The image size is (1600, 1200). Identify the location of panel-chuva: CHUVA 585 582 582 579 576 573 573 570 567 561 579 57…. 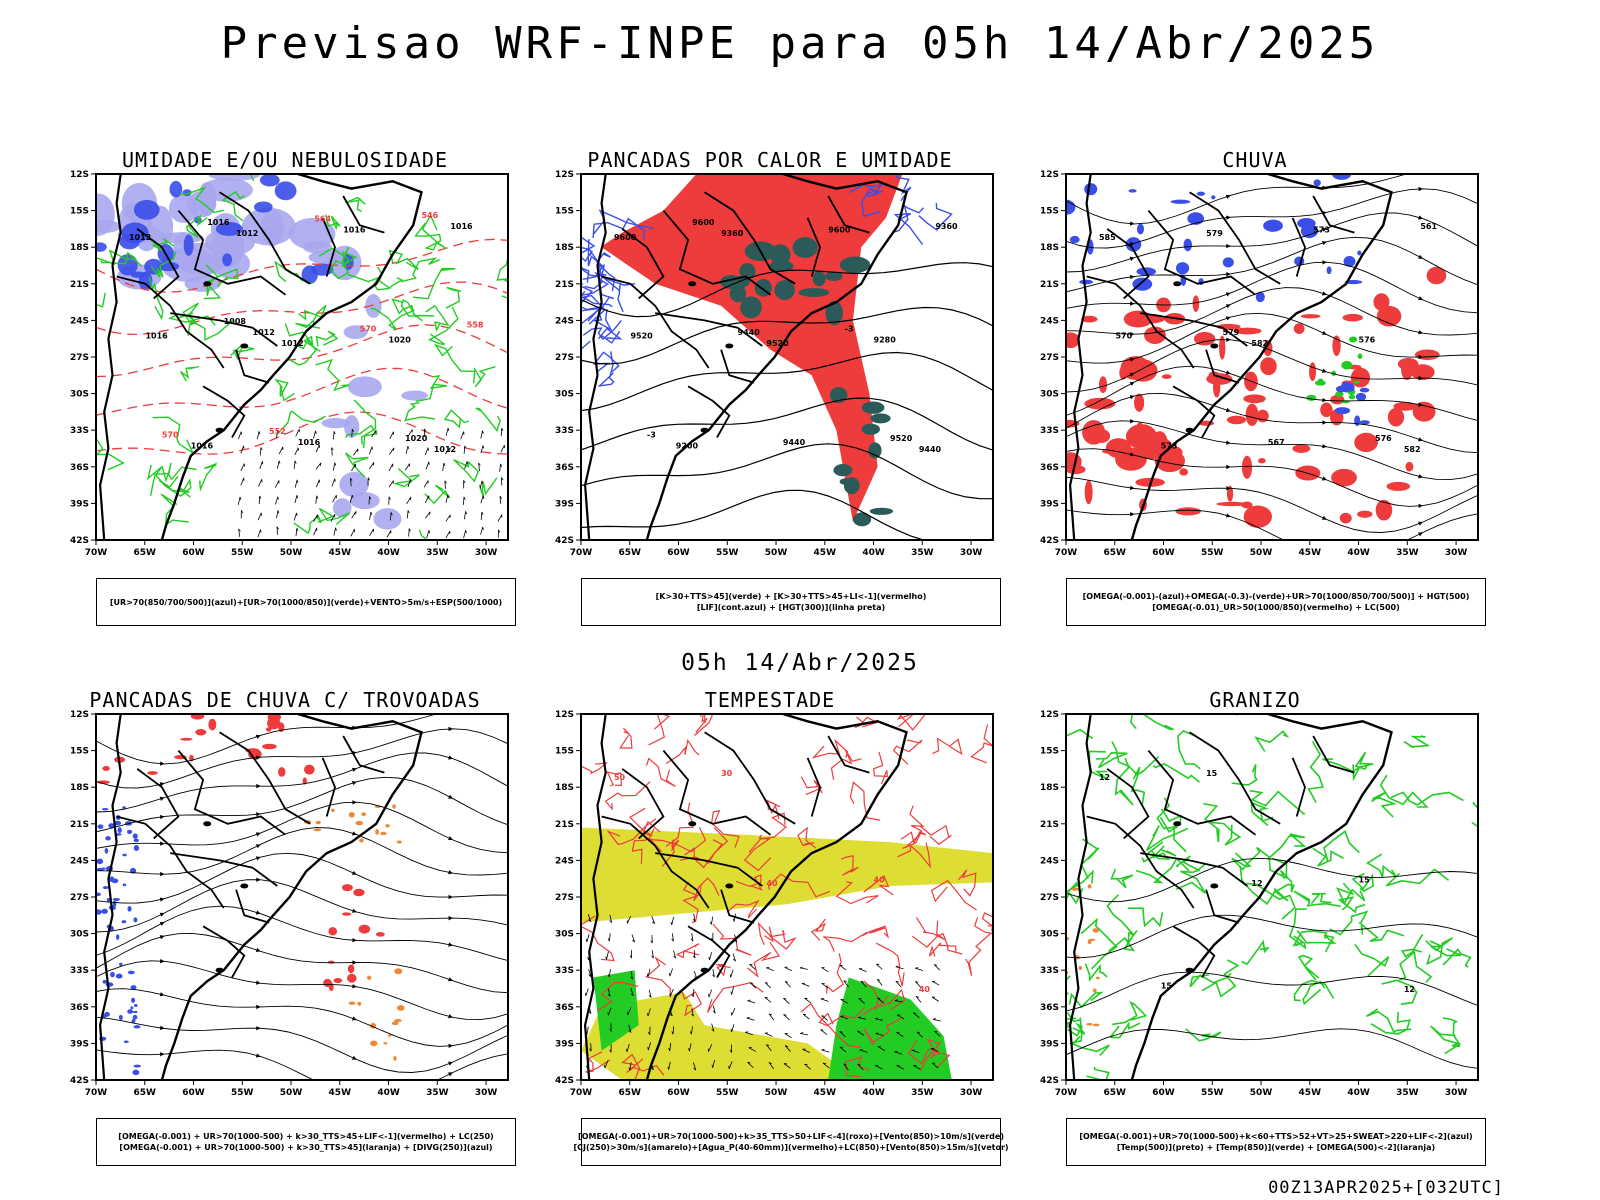
(1255, 393).